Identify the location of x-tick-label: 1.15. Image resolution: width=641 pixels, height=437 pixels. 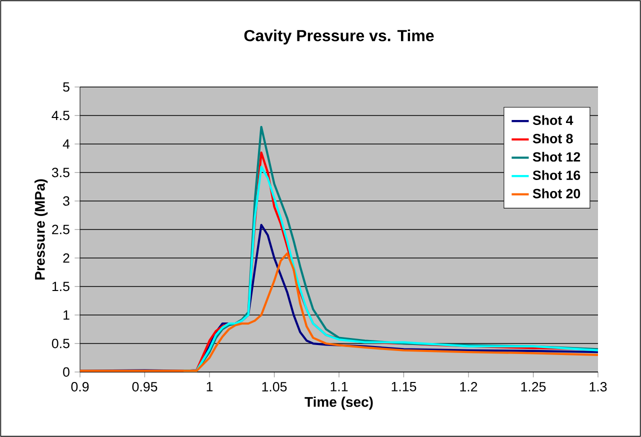
(404, 387).